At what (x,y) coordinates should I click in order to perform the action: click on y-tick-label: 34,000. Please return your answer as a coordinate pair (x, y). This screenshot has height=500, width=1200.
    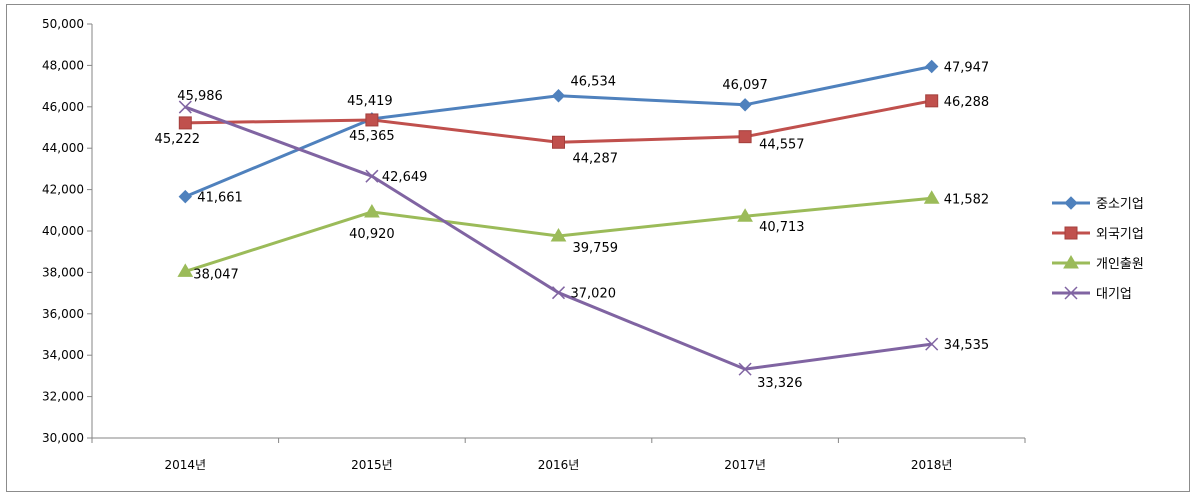
    Looking at the image, I should click on (63, 355).